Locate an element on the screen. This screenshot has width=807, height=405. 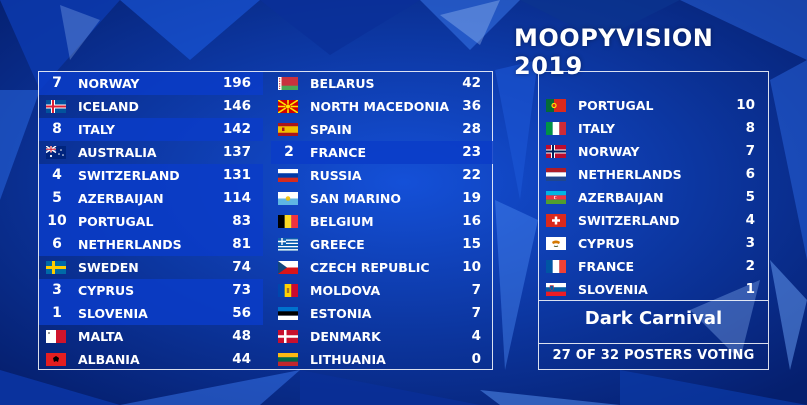
country-name: NORWAY is located at coordinates (609, 151).